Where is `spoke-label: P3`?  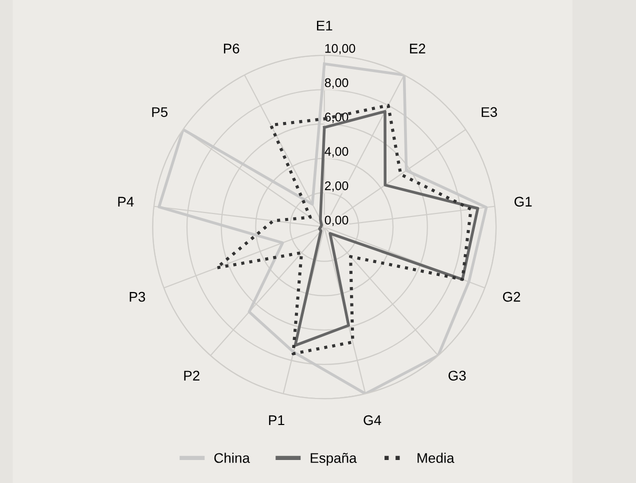
spoke-label: P3 is located at coordinates (138, 297).